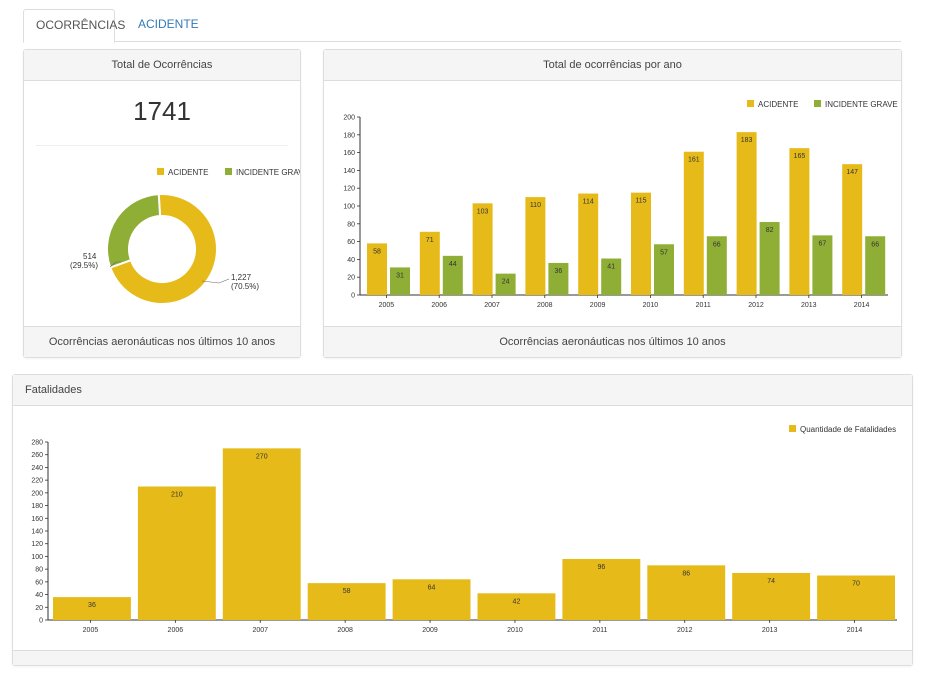 The height and width of the screenshot is (674, 933). I want to click on x-tick-label-3: 2008, so click(545, 305).